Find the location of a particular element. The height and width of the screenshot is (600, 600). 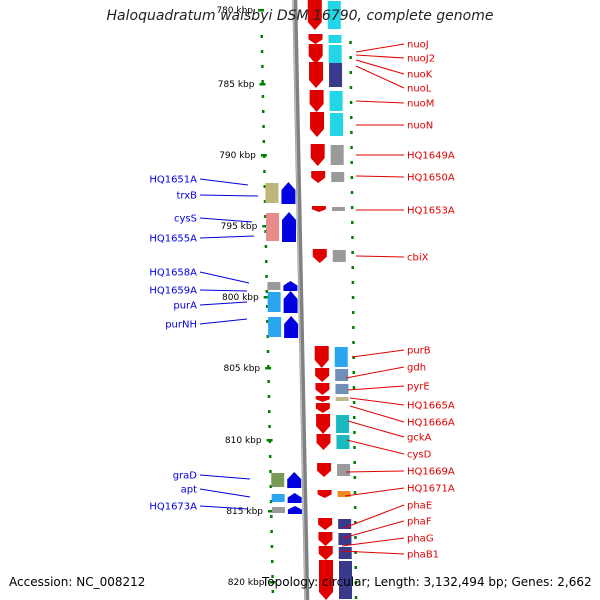

forward-gene-label: HQ1669A is located at coordinates (431, 472).